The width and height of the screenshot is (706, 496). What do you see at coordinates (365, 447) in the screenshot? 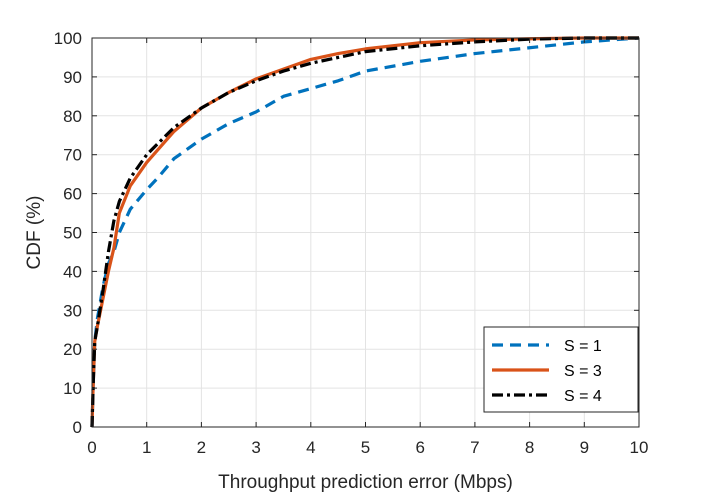
I see `x-tick-label: 5` at bounding box center [365, 447].